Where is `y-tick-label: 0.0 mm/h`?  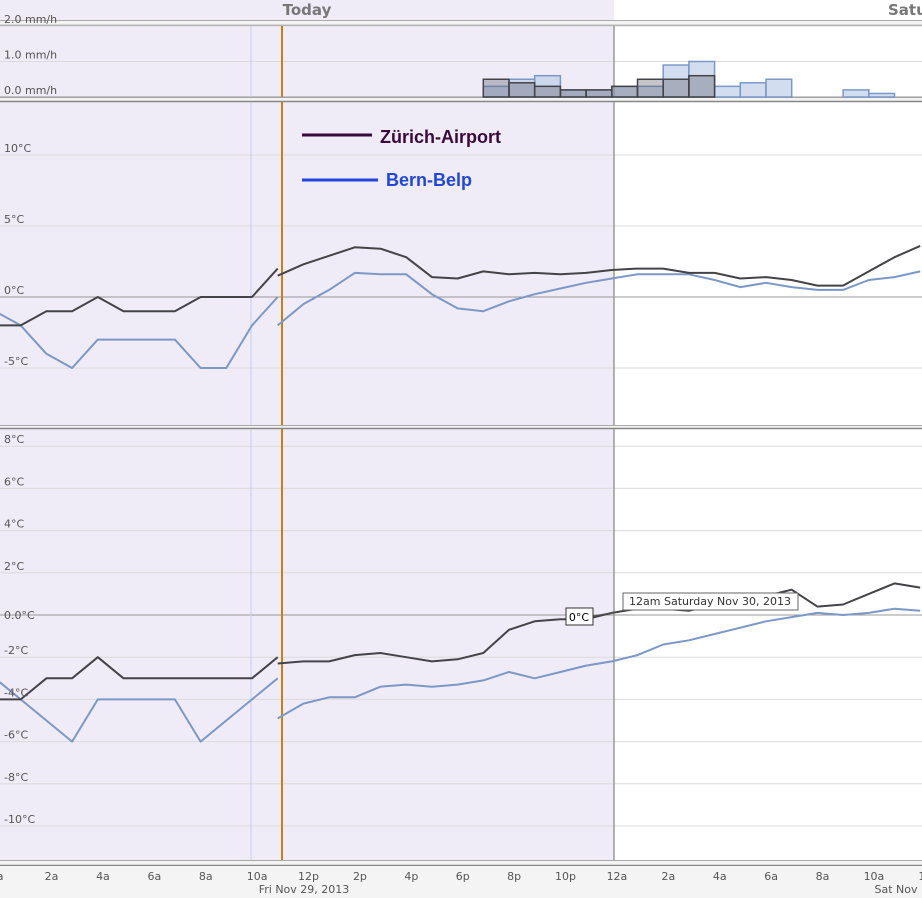
y-tick-label: 0.0 mm/h is located at coordinates (30, 90).